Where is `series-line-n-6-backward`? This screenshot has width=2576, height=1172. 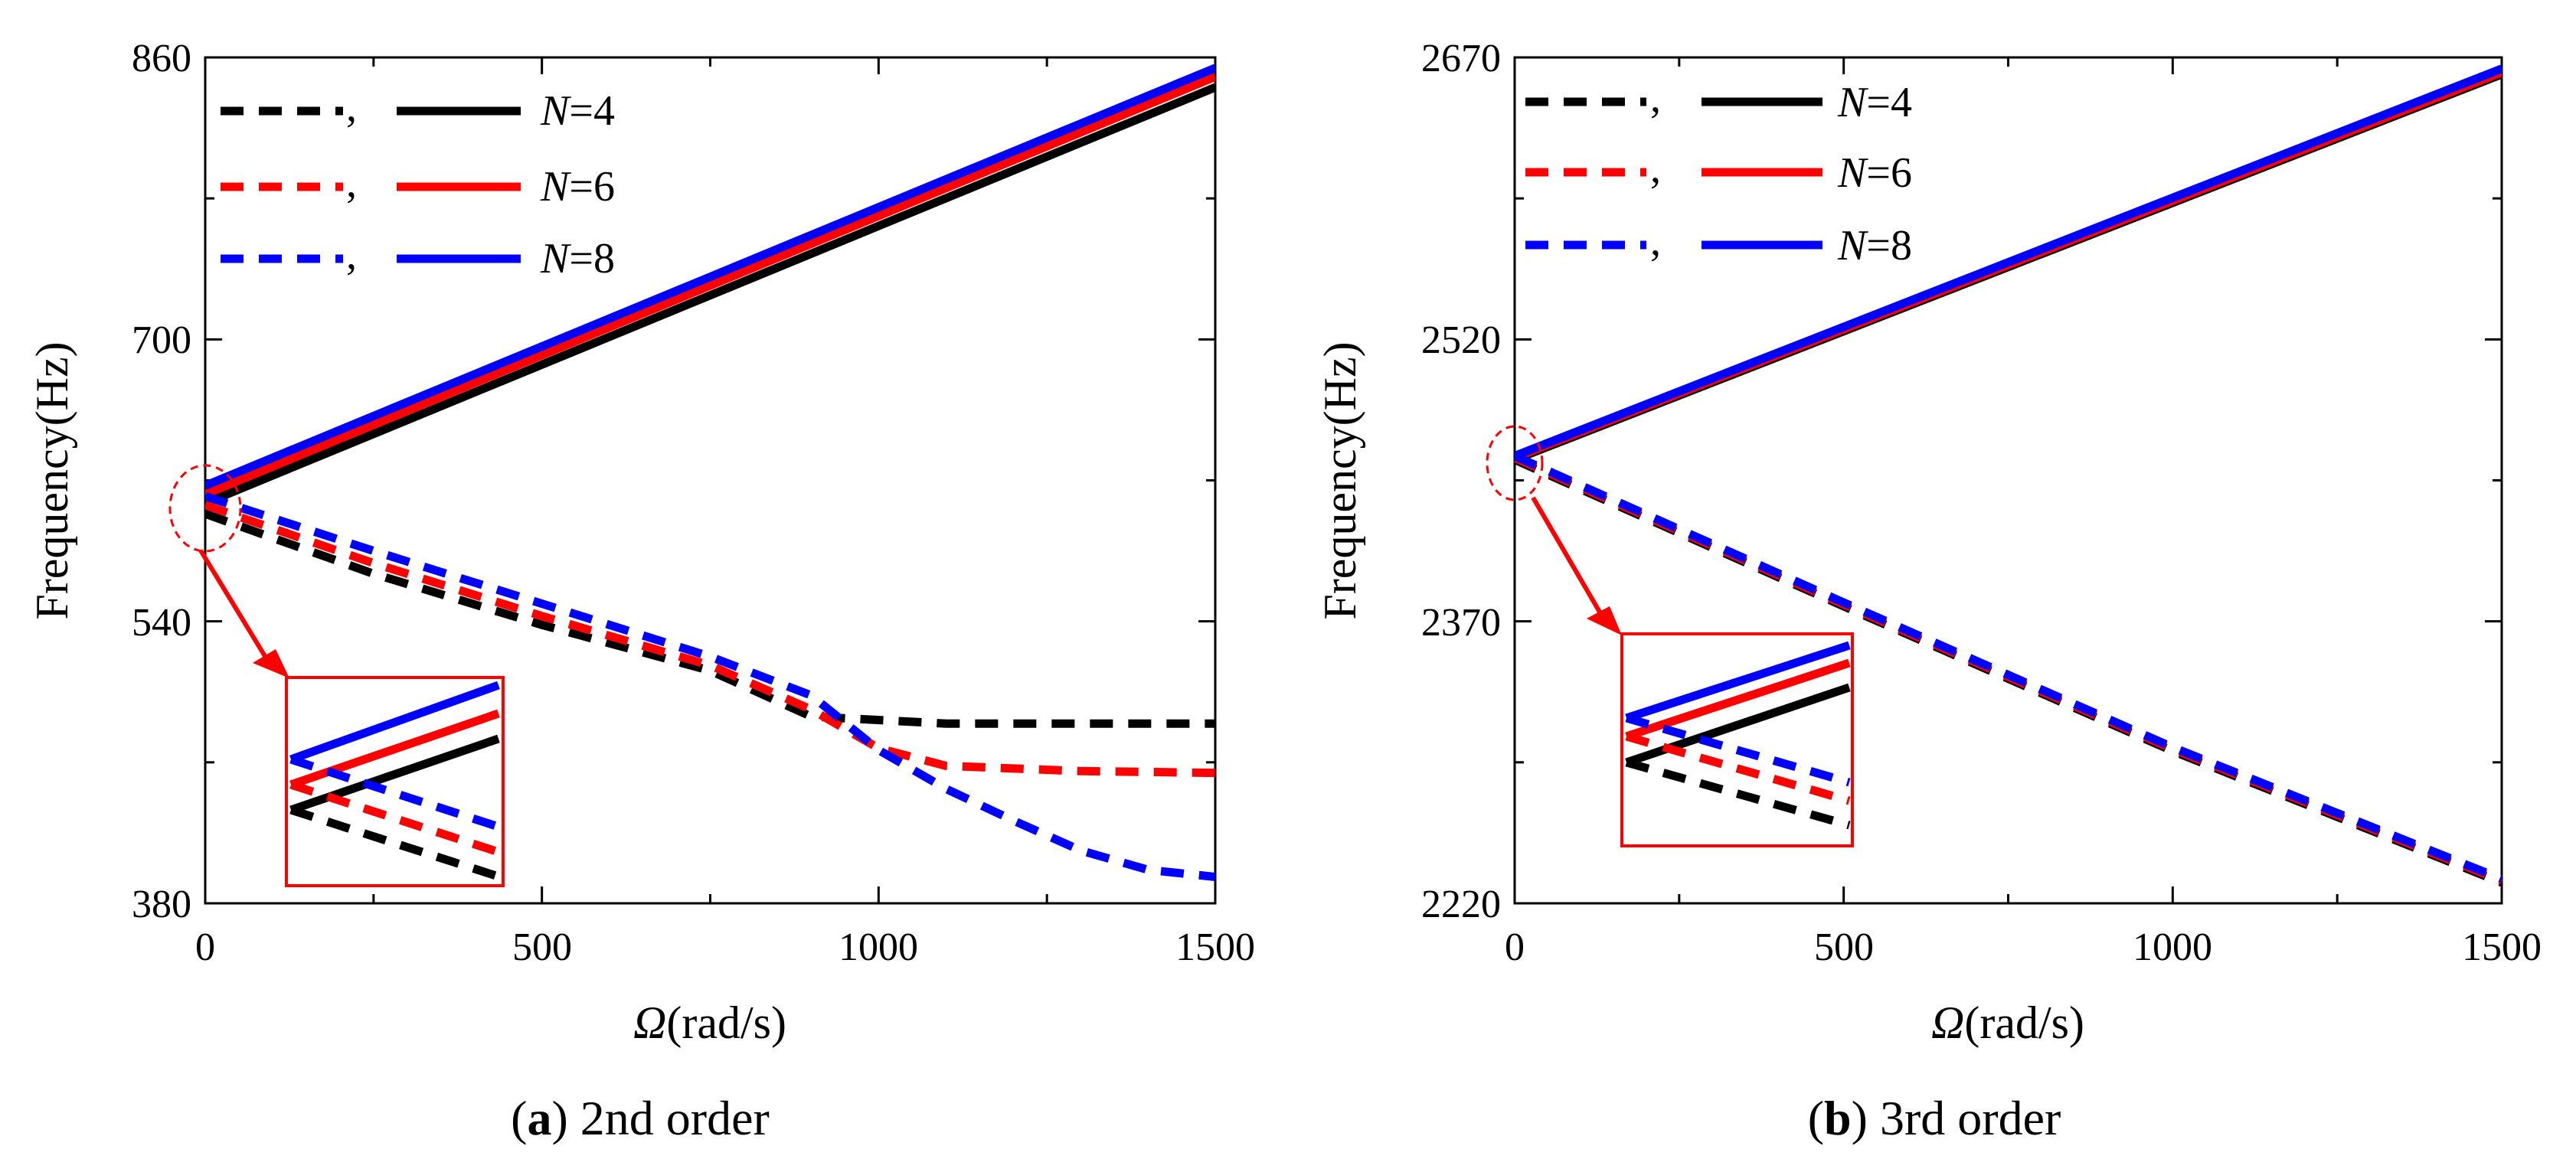 series-line-n-6-backward is located at coordinates (710, 639).